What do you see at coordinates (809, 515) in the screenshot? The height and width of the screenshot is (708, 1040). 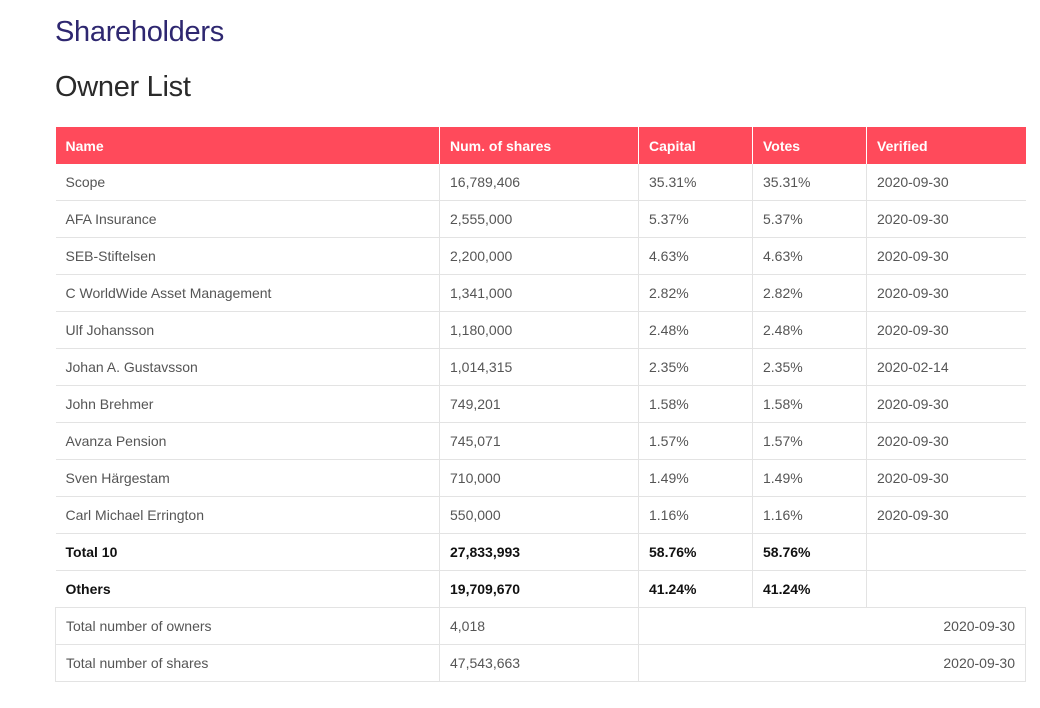 I see `owner-votes: 1.16%` at bounding box center [809, 515].